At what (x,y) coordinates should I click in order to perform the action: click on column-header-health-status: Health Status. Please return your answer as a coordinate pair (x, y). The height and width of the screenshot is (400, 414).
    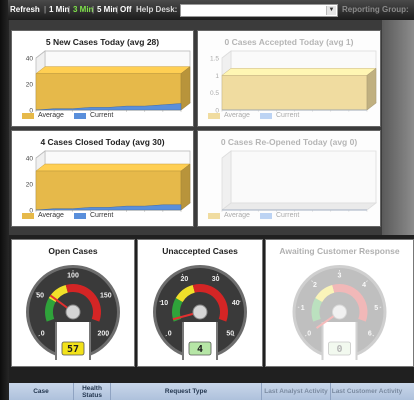
    Looking at the image, I should click on (92, 391).